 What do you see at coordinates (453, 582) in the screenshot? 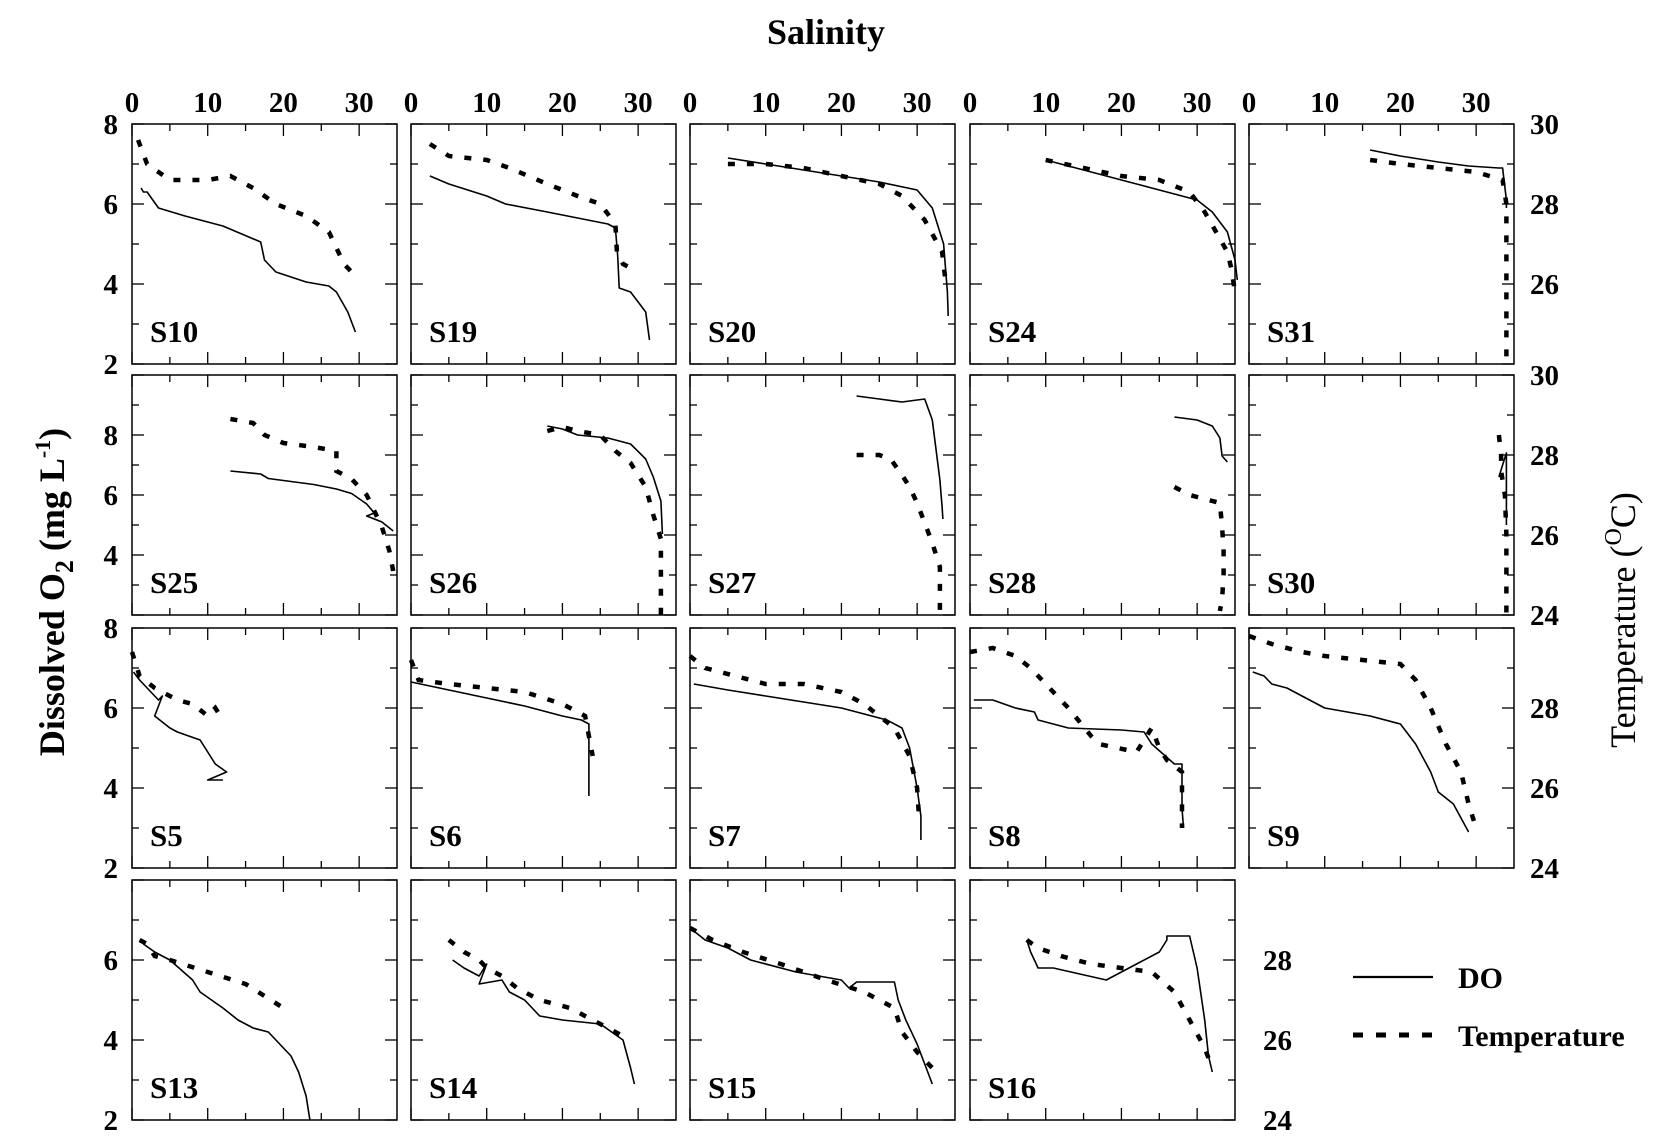
I see `station-label: S26` at bounding box center [453, 582].